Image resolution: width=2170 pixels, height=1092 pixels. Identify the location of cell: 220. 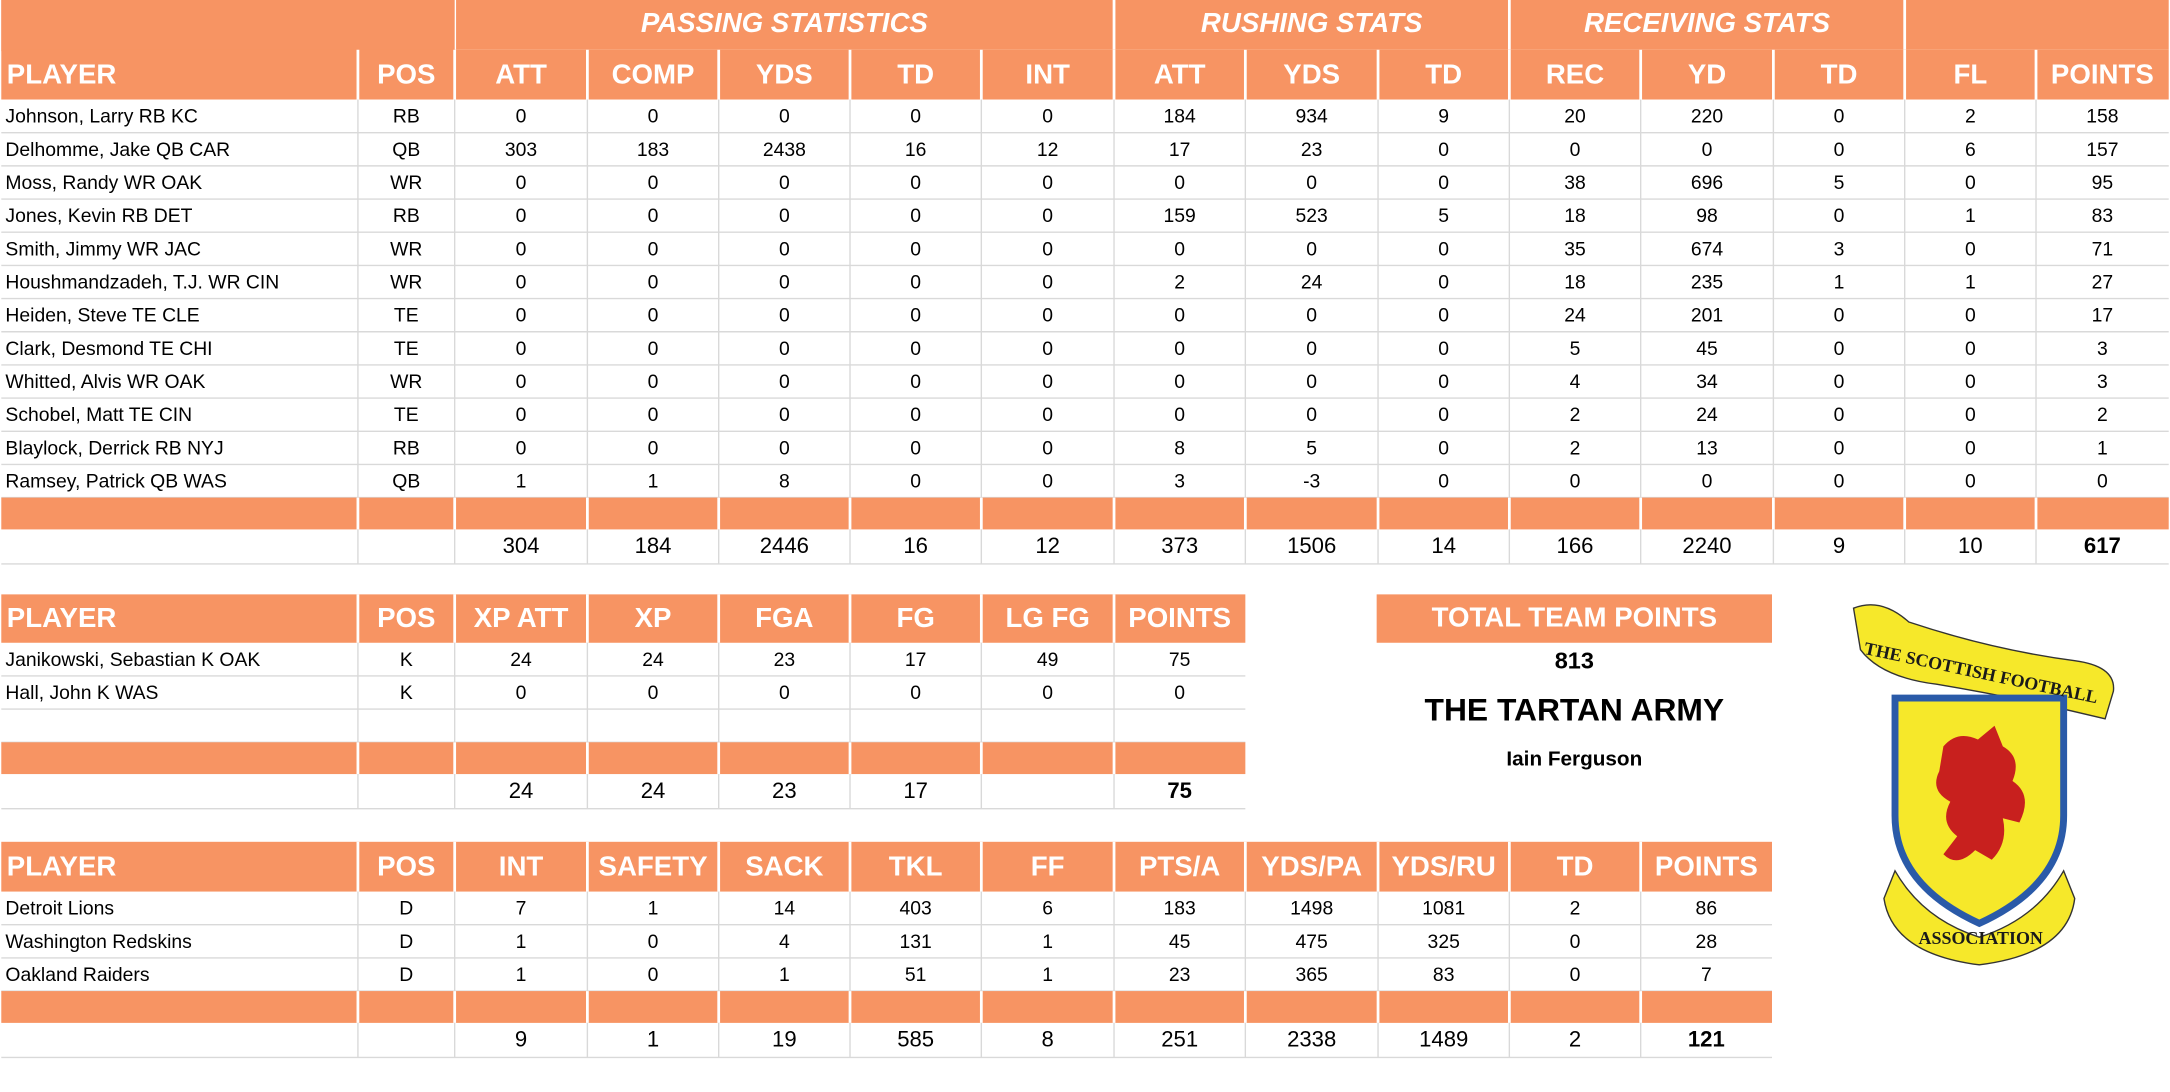
(1707, 117).